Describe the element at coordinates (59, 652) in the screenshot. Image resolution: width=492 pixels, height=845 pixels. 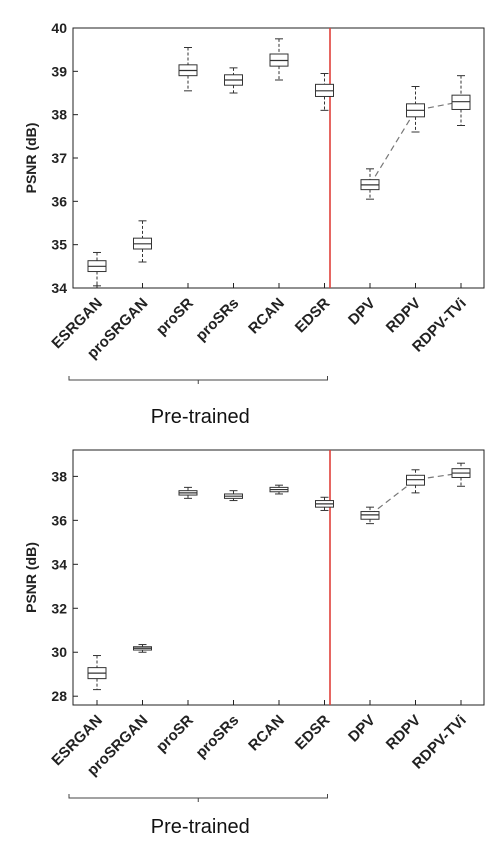
I see `y-tick-label: 30` at that location.